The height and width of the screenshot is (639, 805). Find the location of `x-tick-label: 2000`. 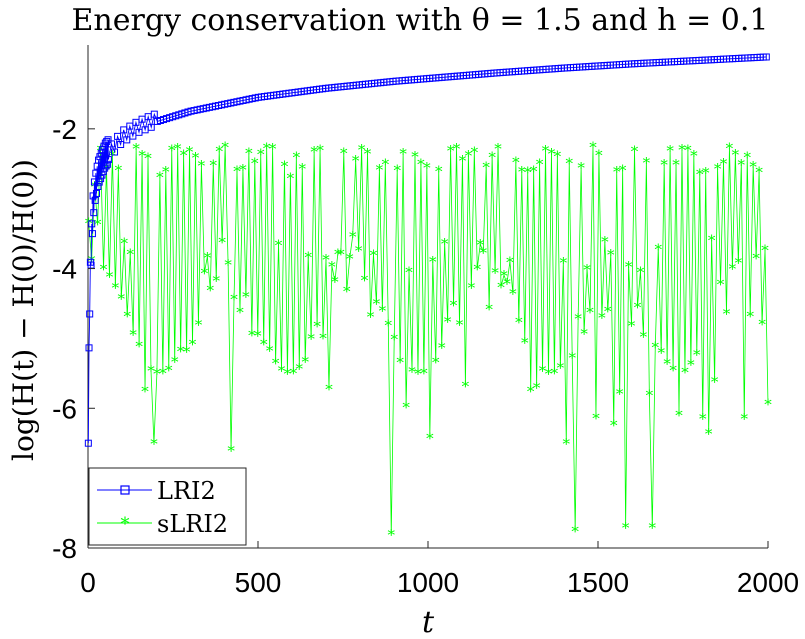

x-tick-label: 2000 is located at coordinates (768, 582).